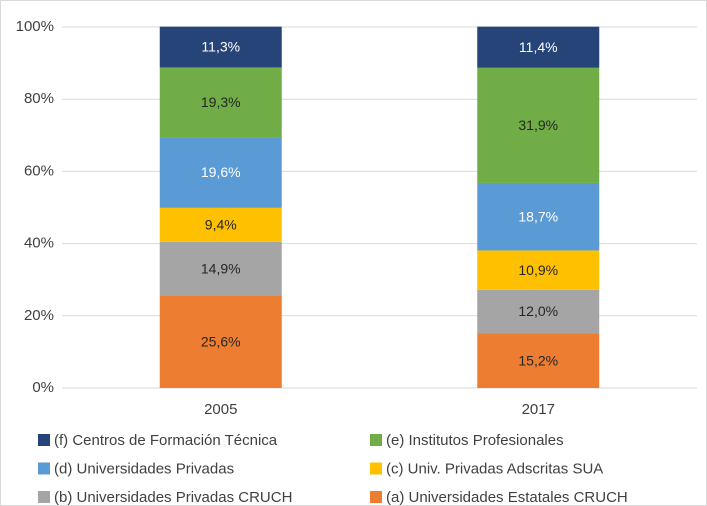 The height and width of the screenshot is (506, 707). Describe the element at coordinates (494, 468) in the screenshot. I see `legend-label: (c) Univ. Privadas Adscritas SUA` at that location.